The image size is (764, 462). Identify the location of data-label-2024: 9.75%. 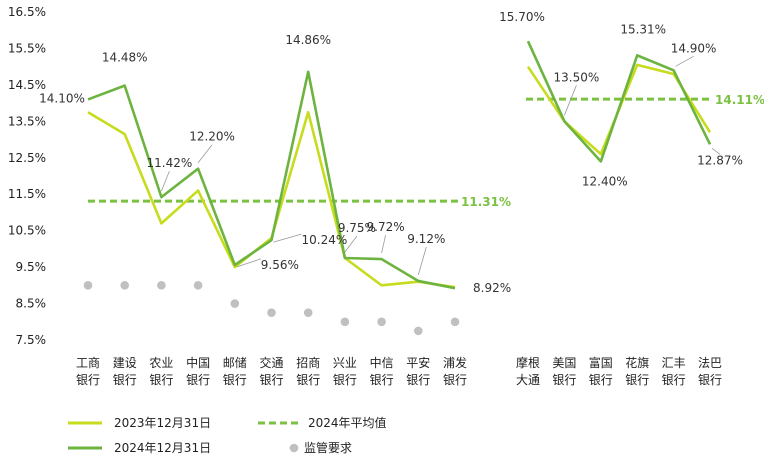
(357, 228).